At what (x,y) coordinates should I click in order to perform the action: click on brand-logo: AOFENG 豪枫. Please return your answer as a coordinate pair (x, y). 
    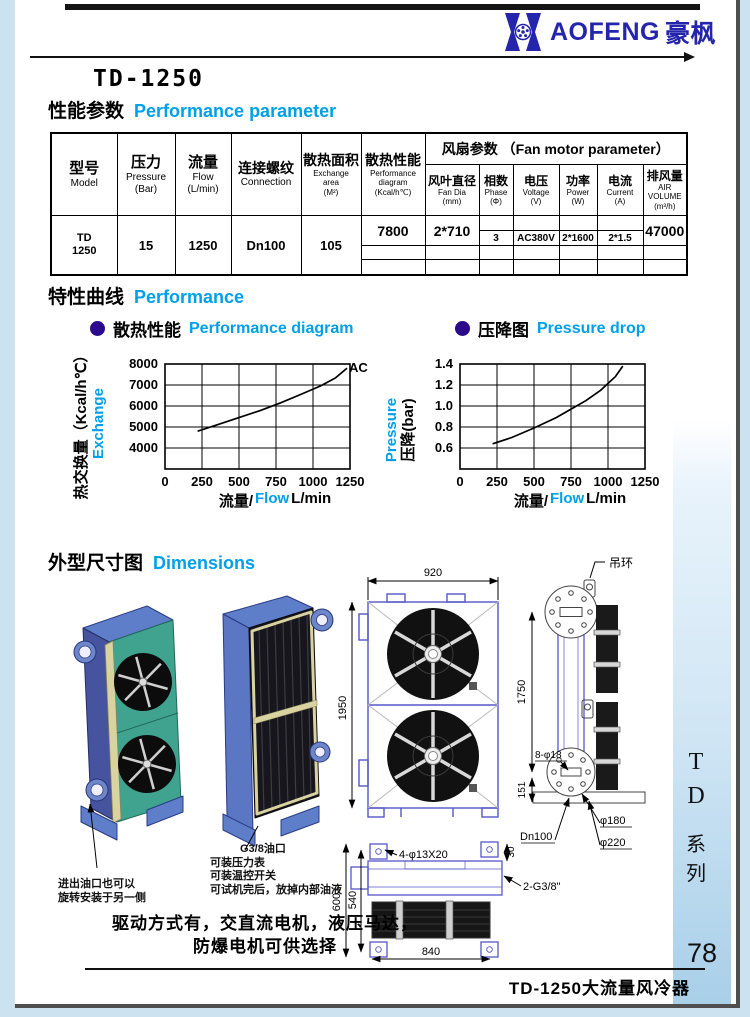
    Looking at the image, I should click on (608, 32).